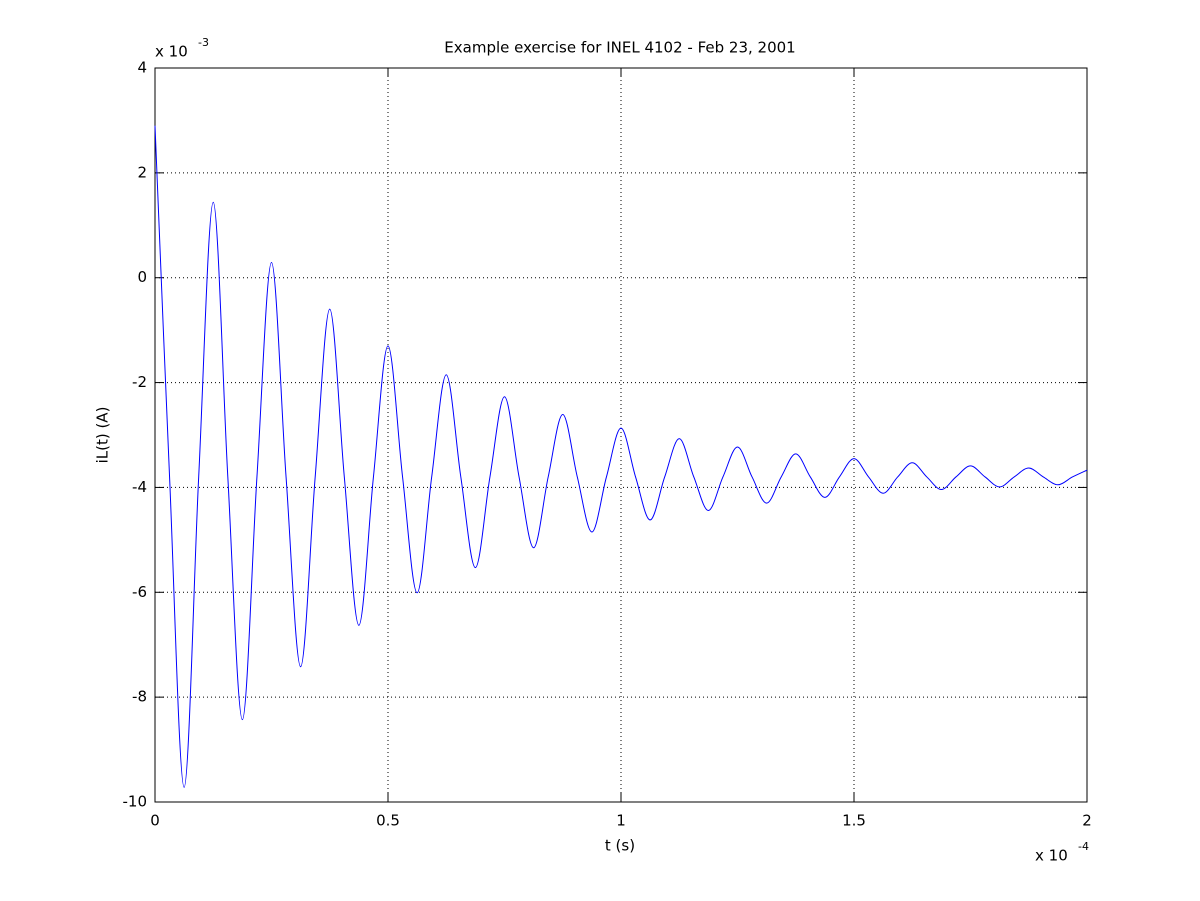 This screenshot has height=901, width=1200. What do you see at coordinates (388, 821) in the screenshot?
I see `x-tick-label: 0.5` at bounding box center [388, 821].